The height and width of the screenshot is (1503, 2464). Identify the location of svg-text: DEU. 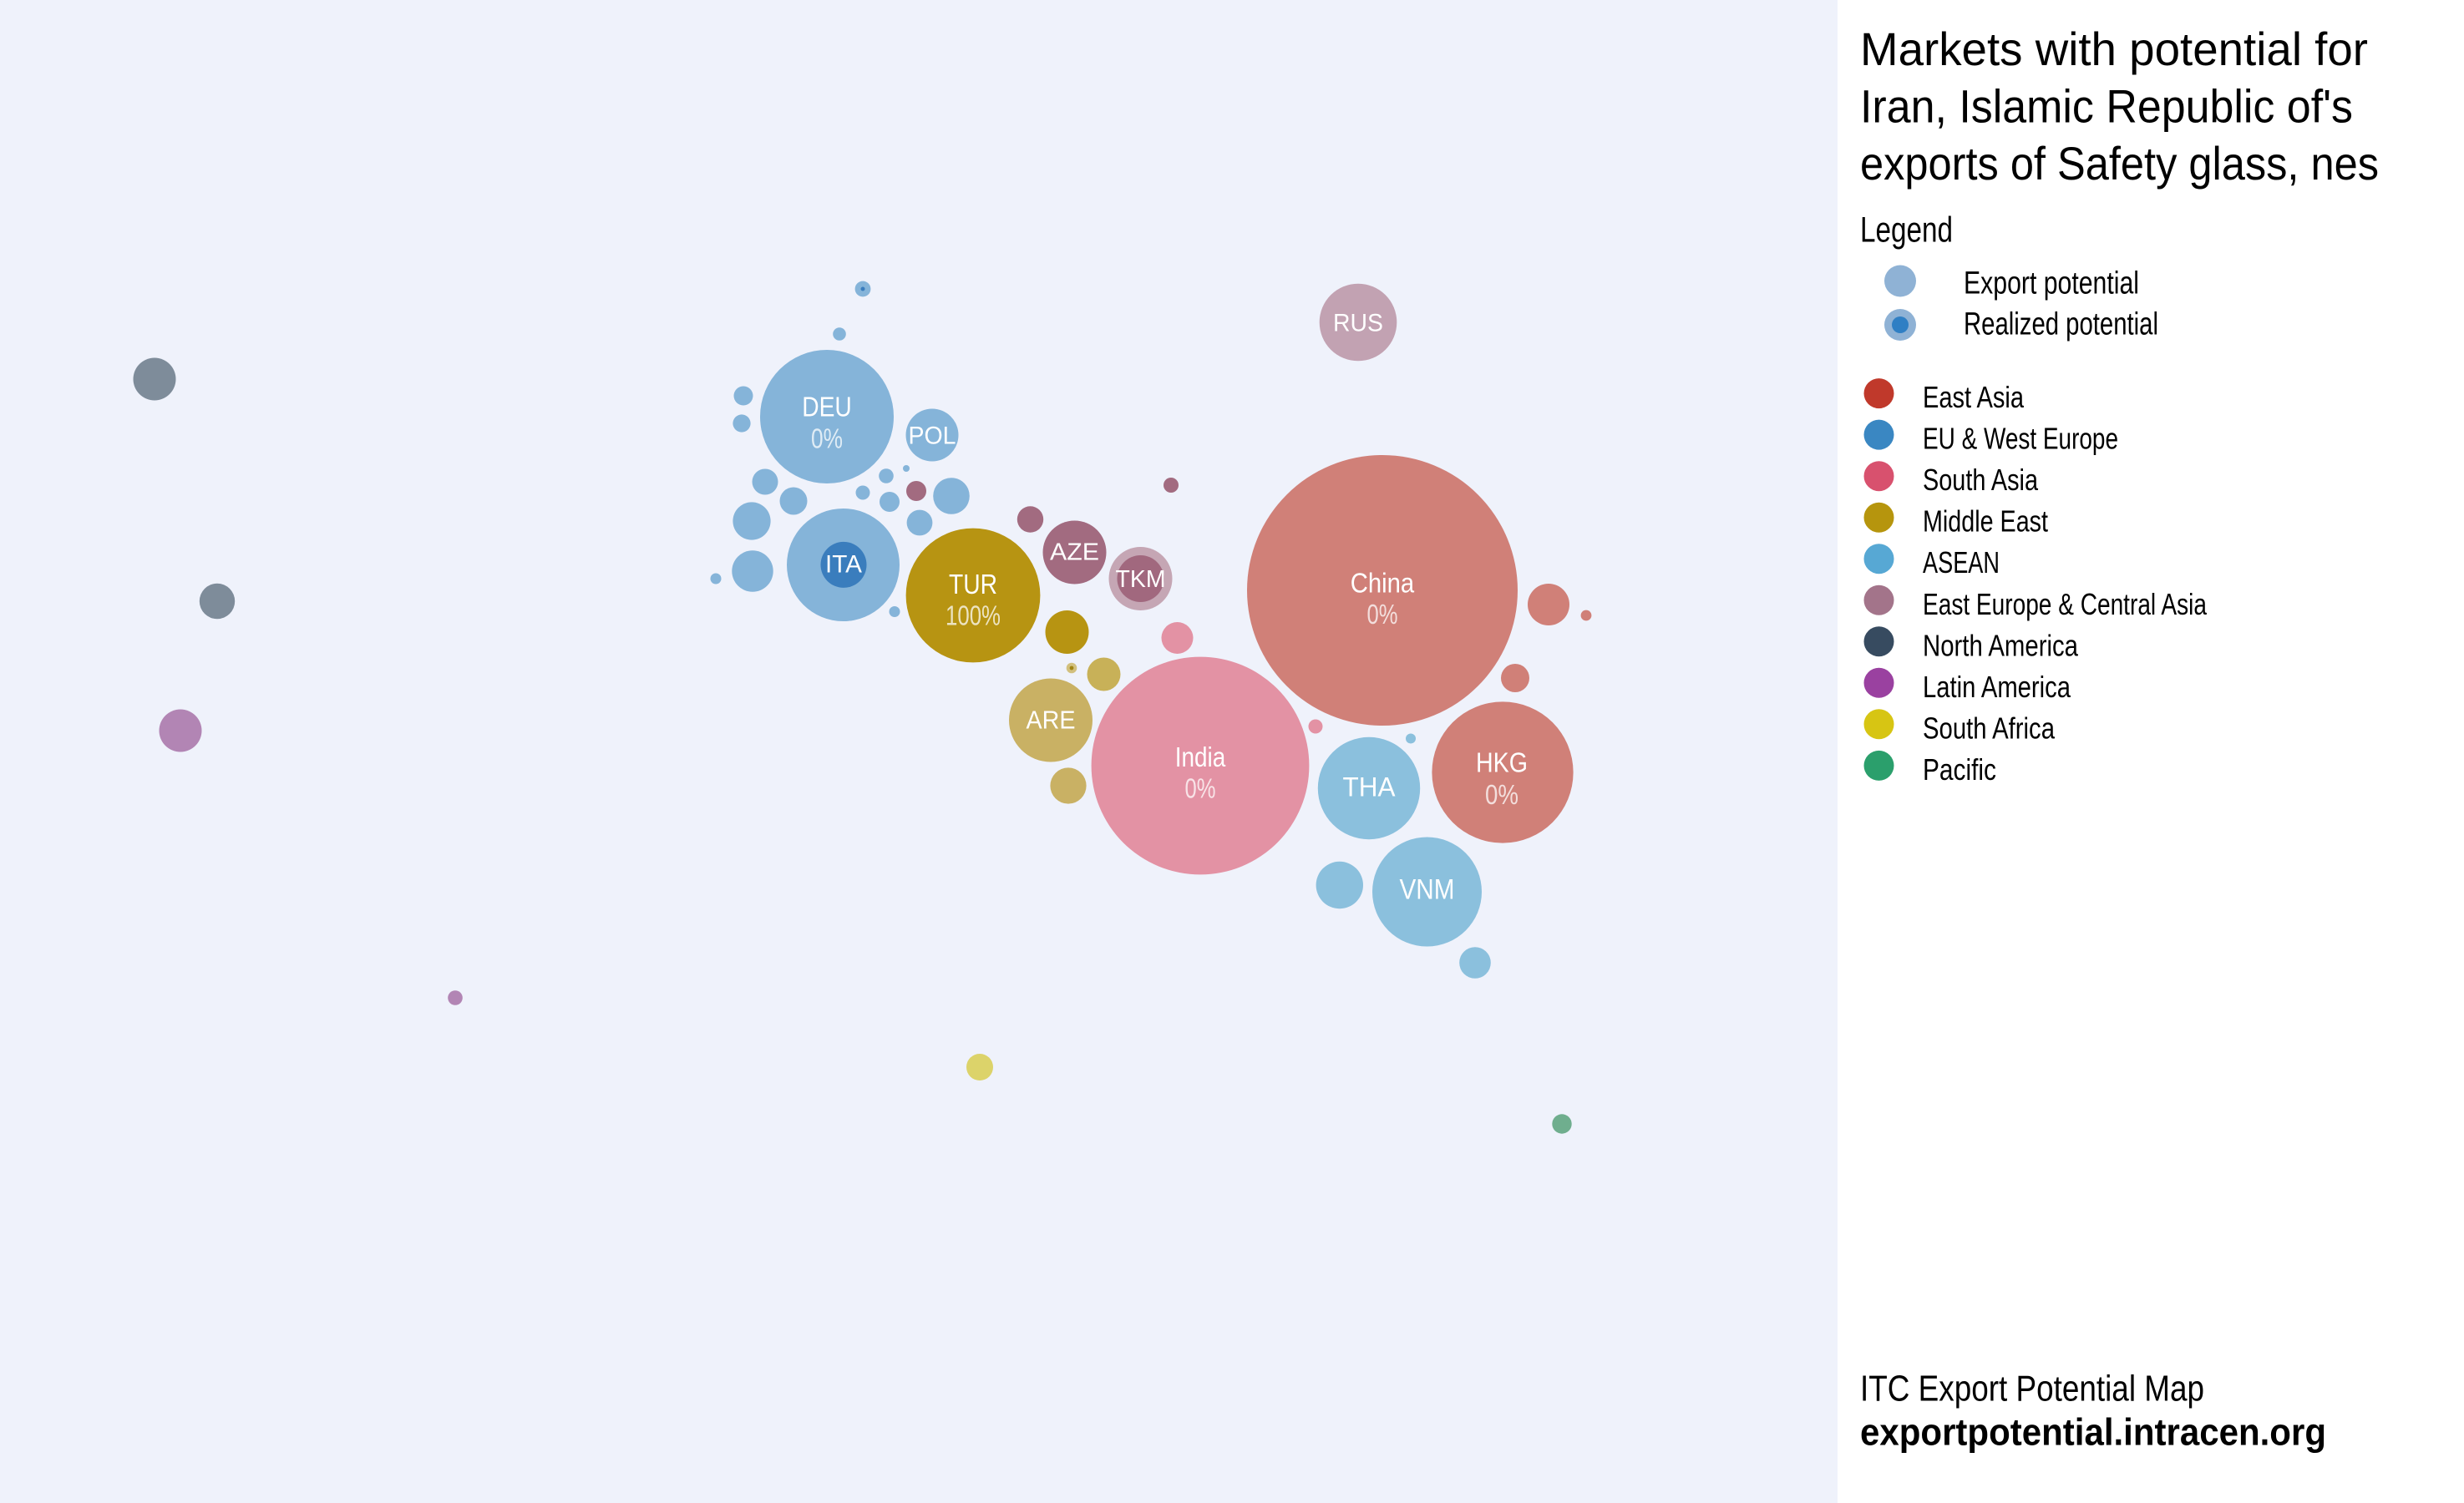
(827, 407).